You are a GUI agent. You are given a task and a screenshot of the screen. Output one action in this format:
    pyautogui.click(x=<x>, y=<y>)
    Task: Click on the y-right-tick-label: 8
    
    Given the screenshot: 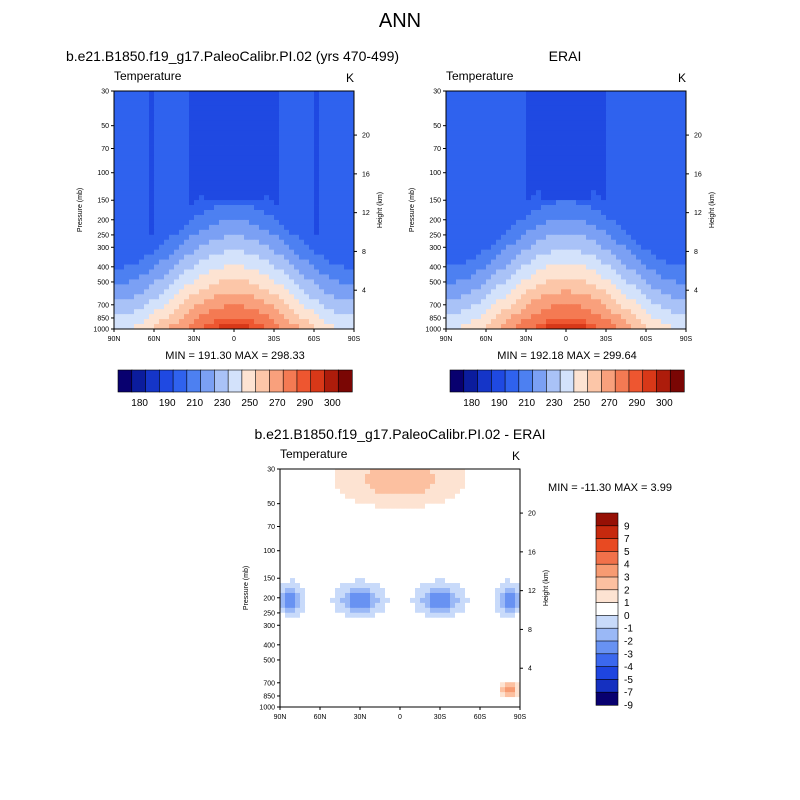 What is the action you would take?
    pyautogui.click(x=696, y=252)
    